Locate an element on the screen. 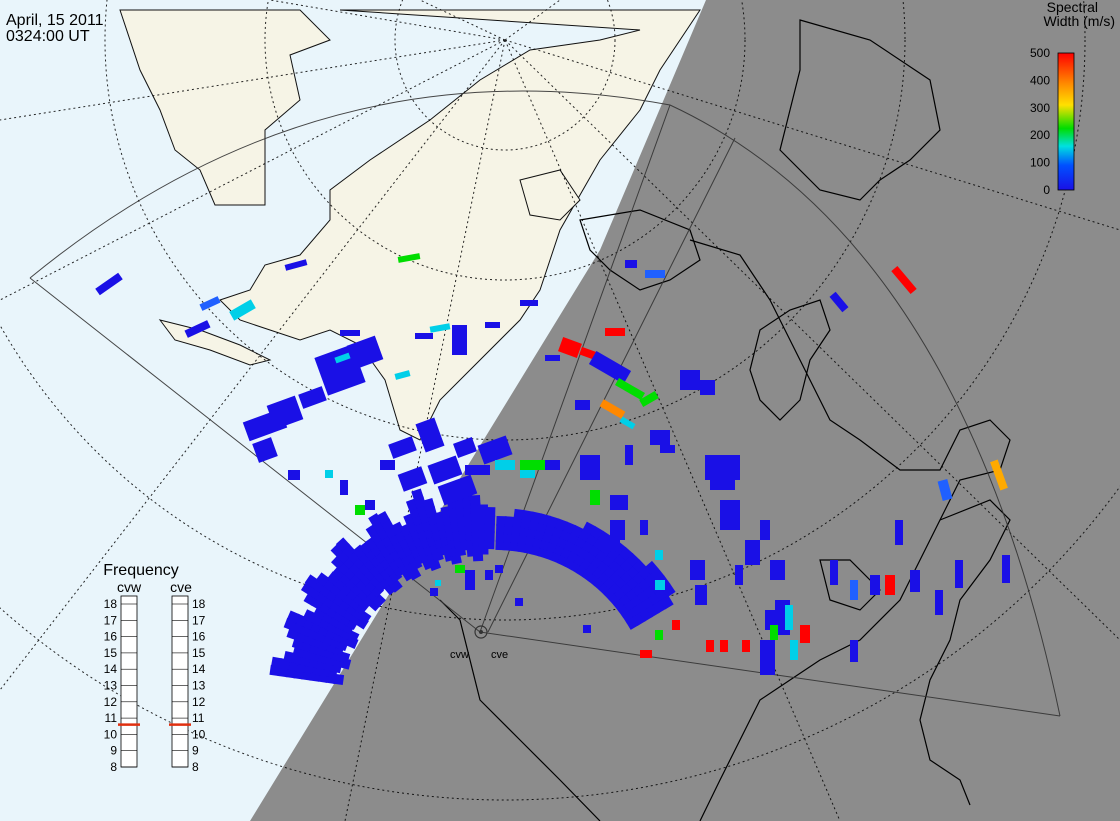 This screenshot has height=821, width=1120. colorbar: Spectral Width (m/s) 500 400 300 200 100 0 is located at coordinates (1072, 98).